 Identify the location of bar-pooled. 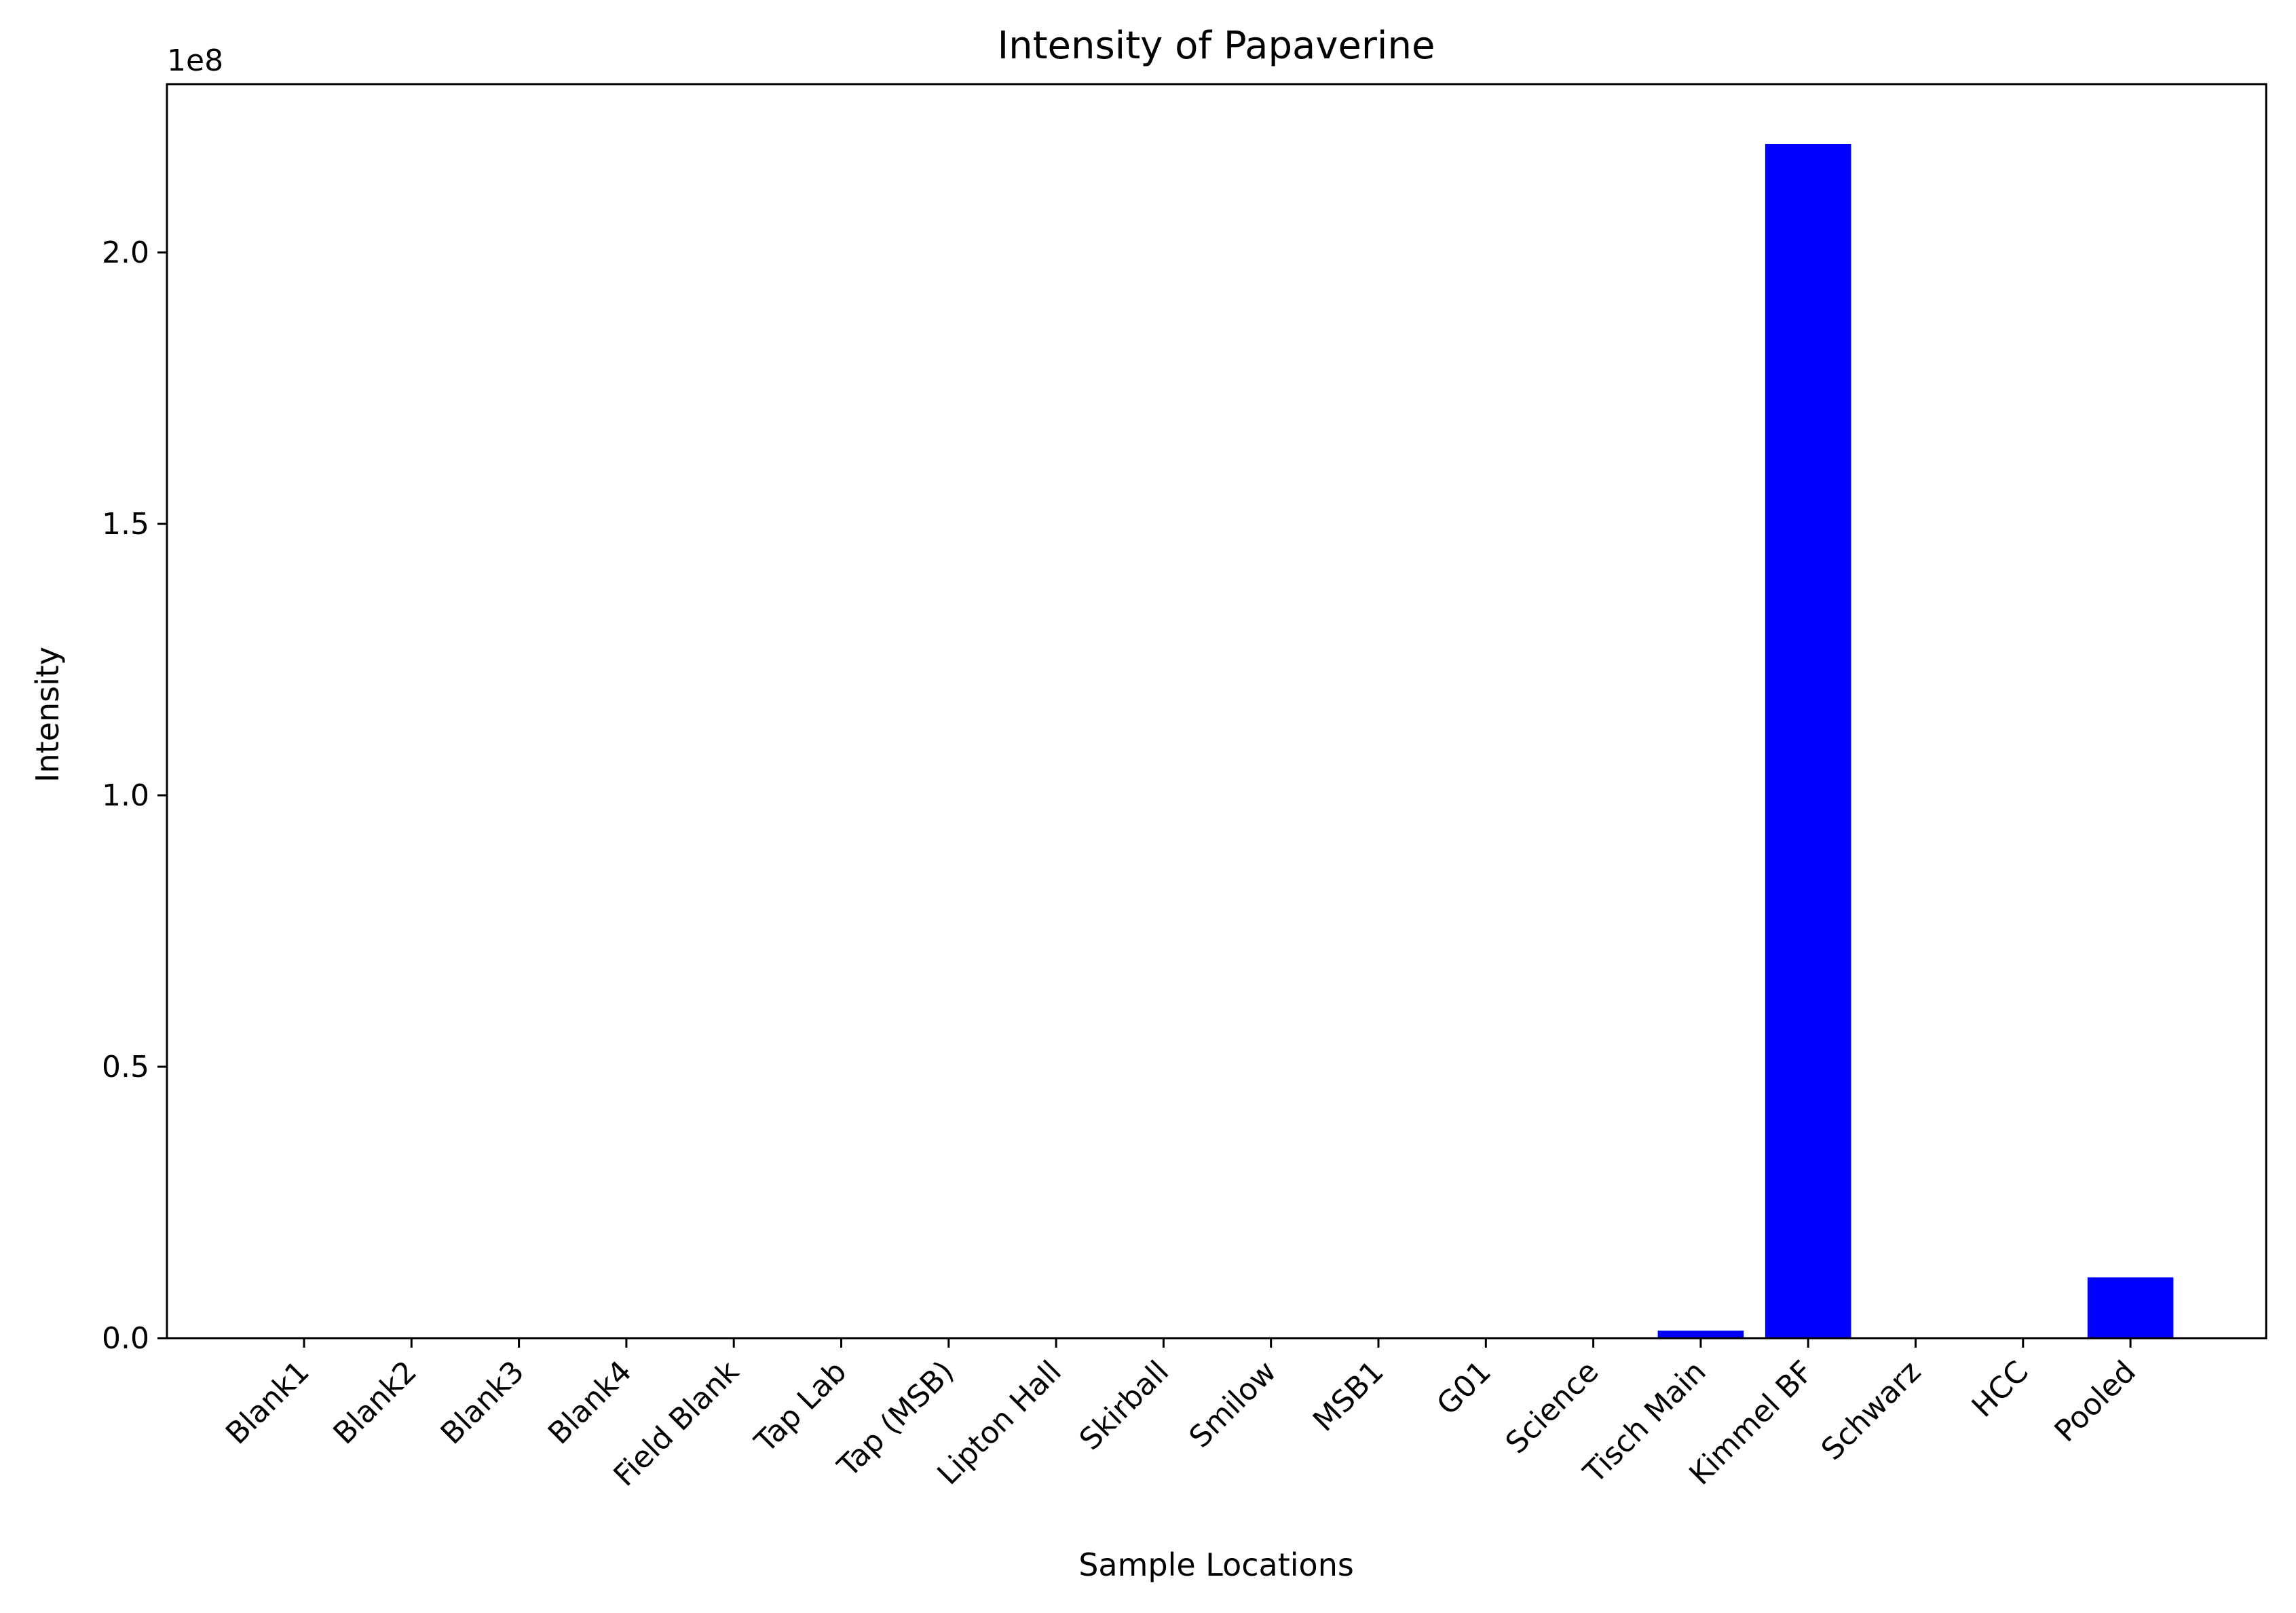
(2130, 1307).